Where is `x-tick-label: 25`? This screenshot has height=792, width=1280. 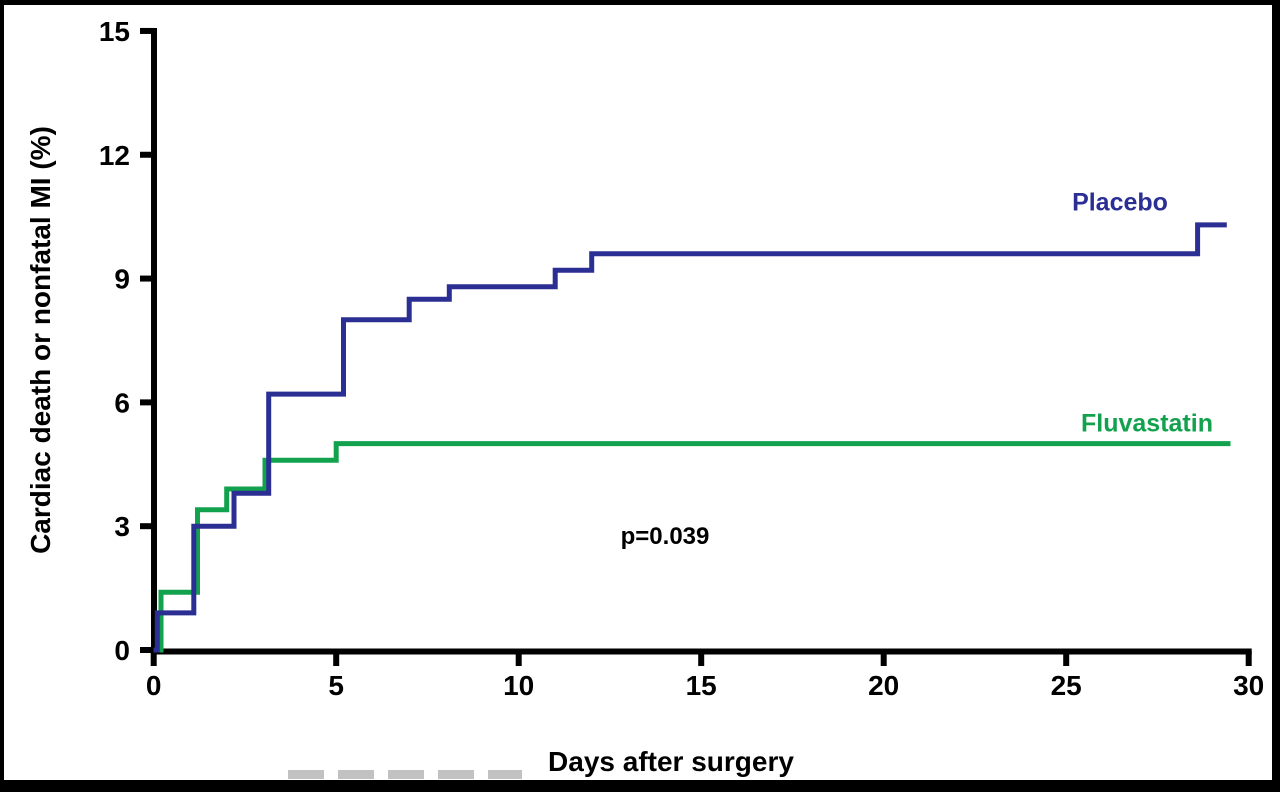
x-tick-label: 25 is located at coordinates (1066, 685).